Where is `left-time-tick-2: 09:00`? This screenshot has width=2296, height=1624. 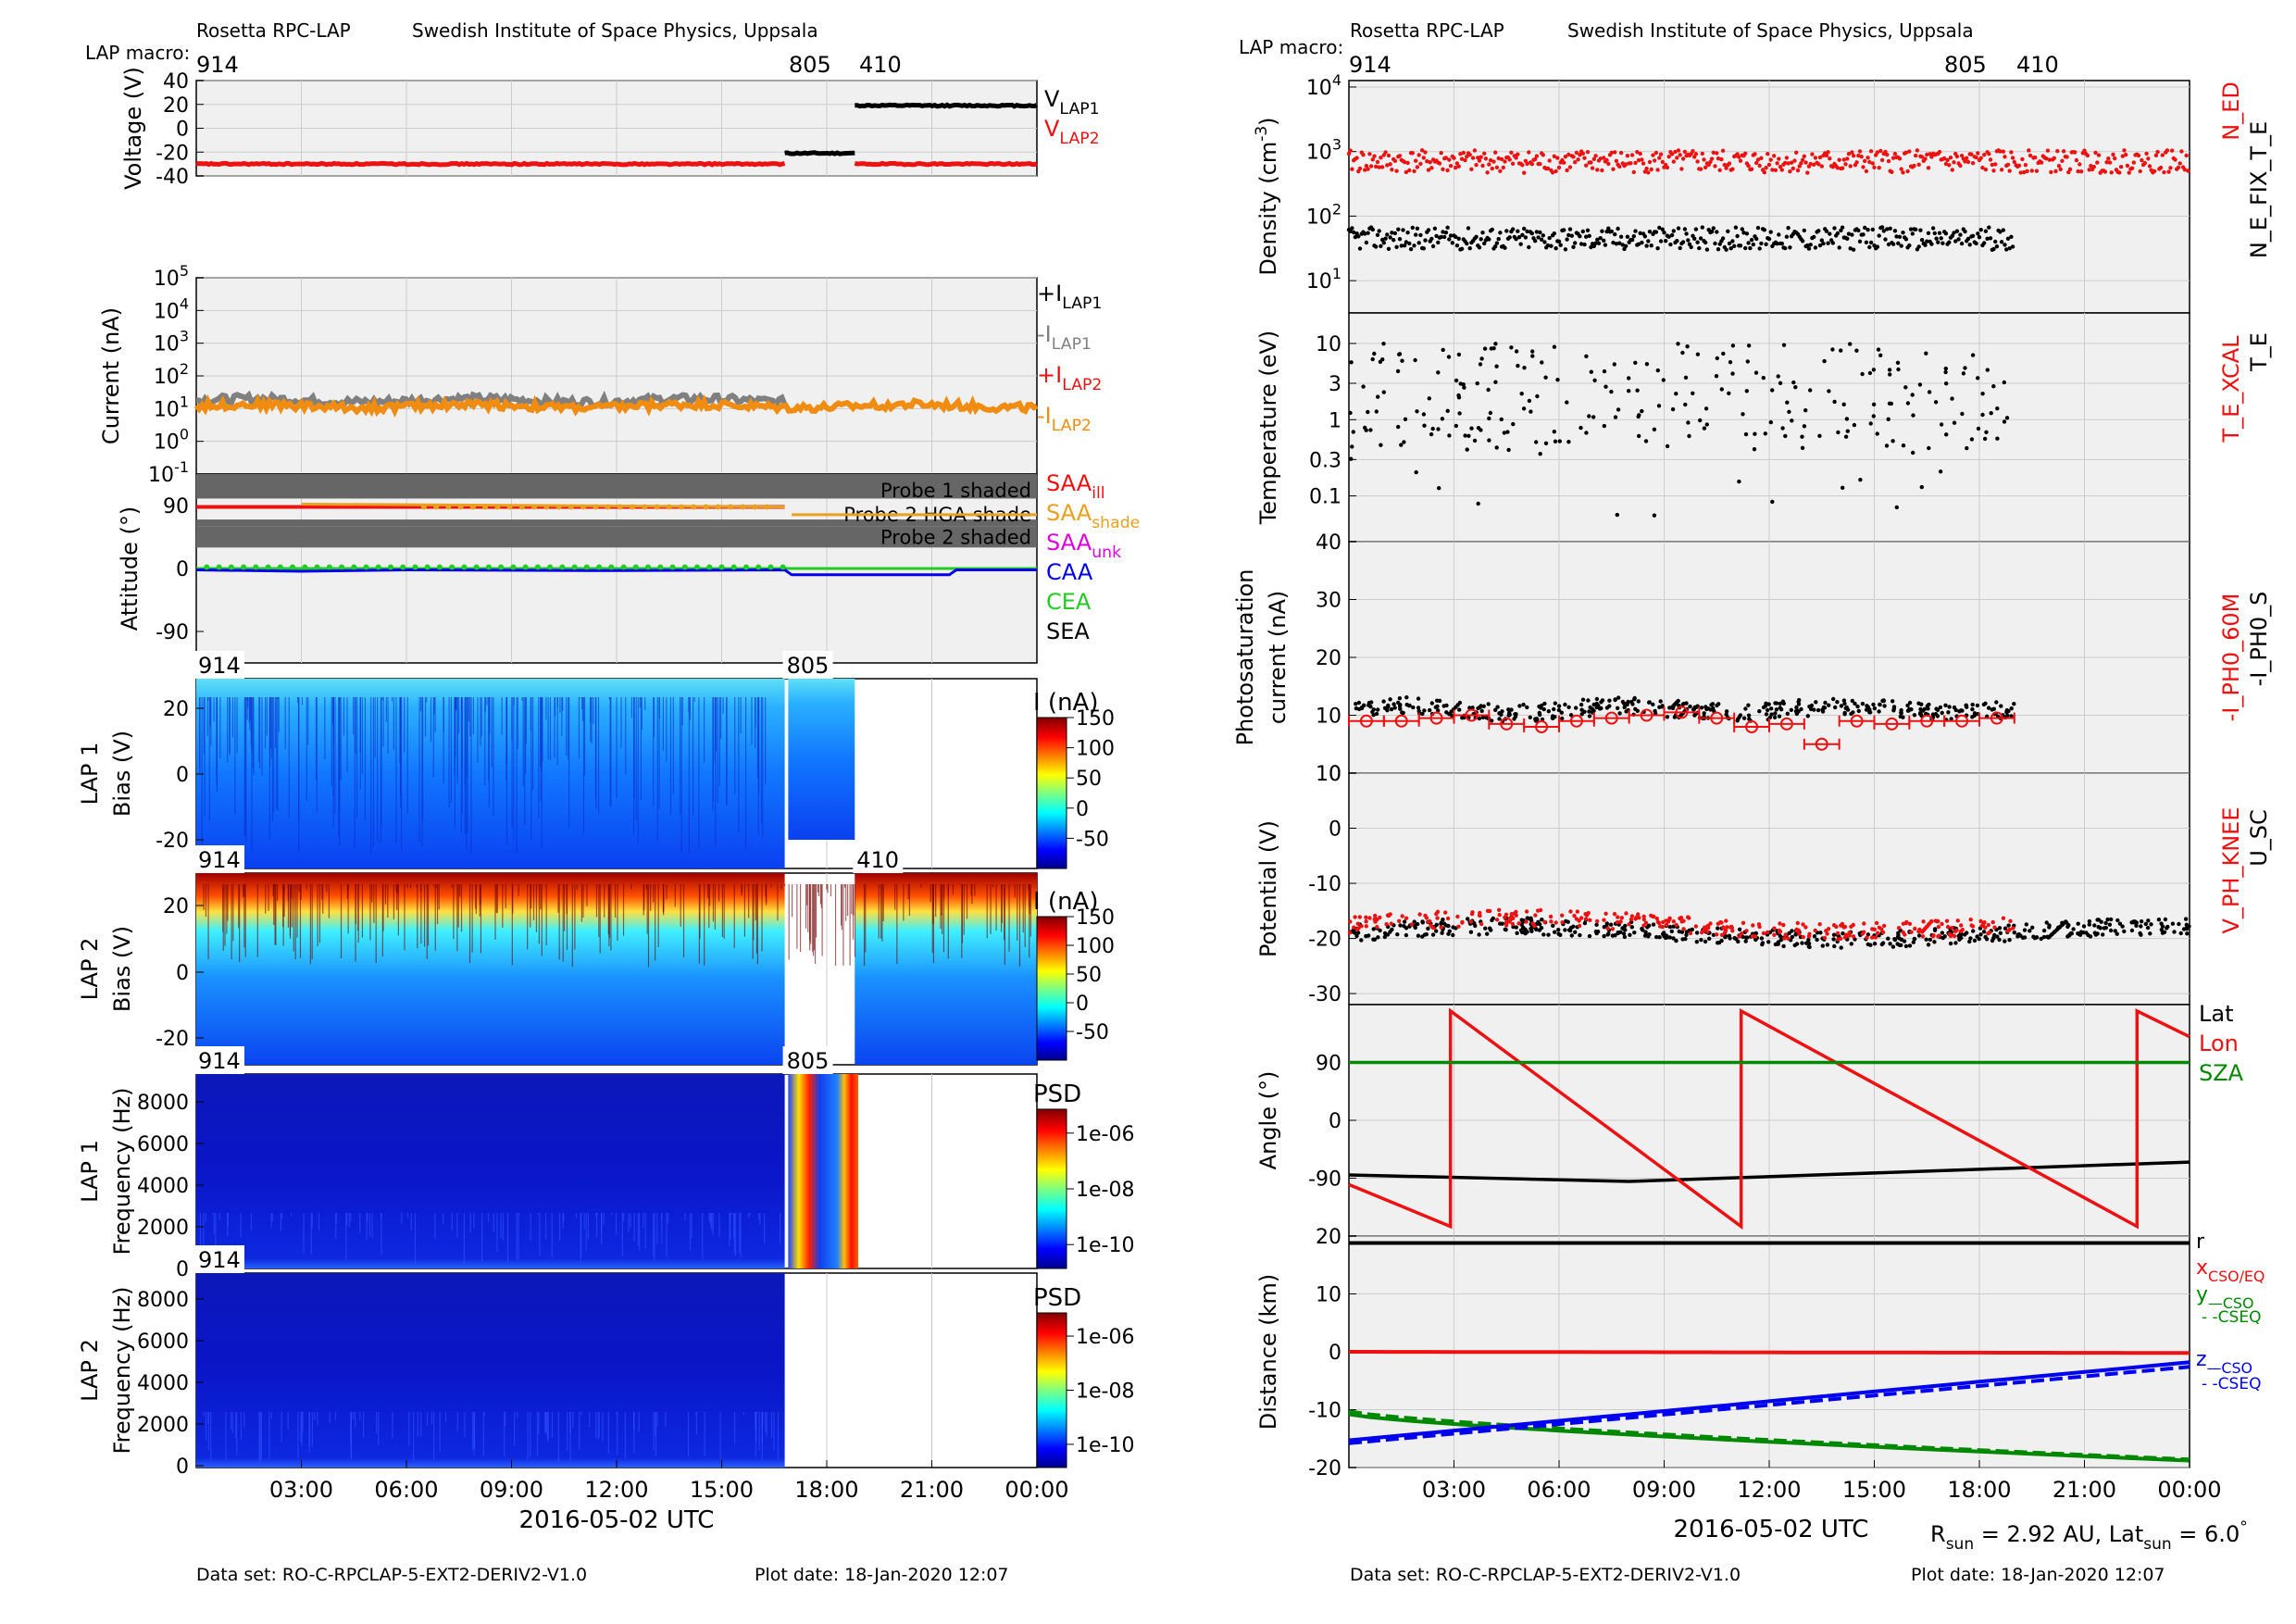
left-time-tick-2: 09:00 is located at coordinates (511, 1490).